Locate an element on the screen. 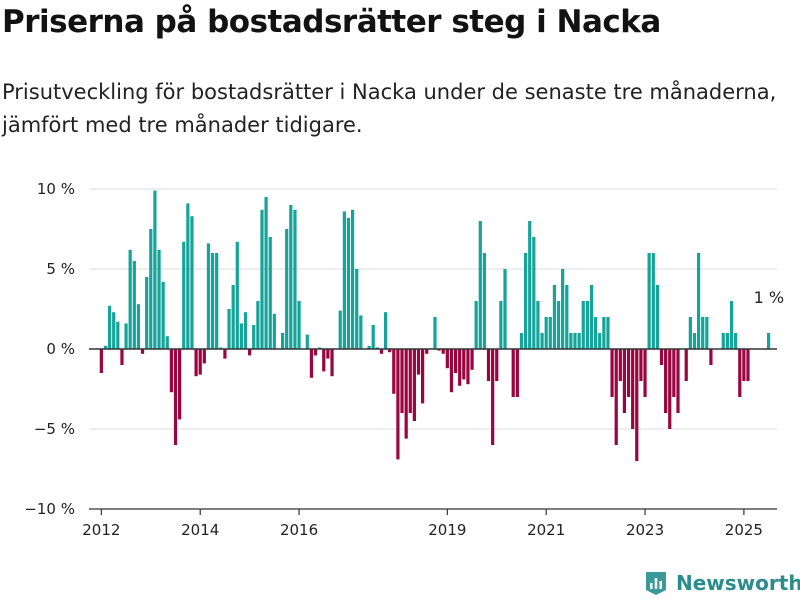 The image size is (800, 600). brand: Newsworthy is located at coordinates (722, 583).